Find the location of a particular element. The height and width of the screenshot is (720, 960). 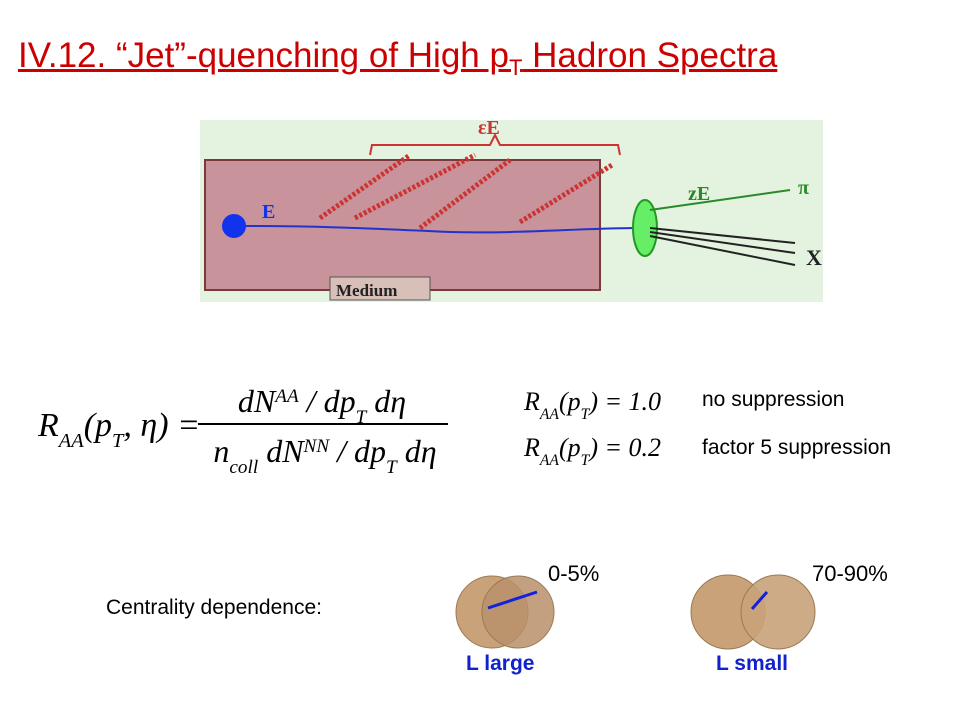

path-length-label: L large is located at coordinates (500, 663).